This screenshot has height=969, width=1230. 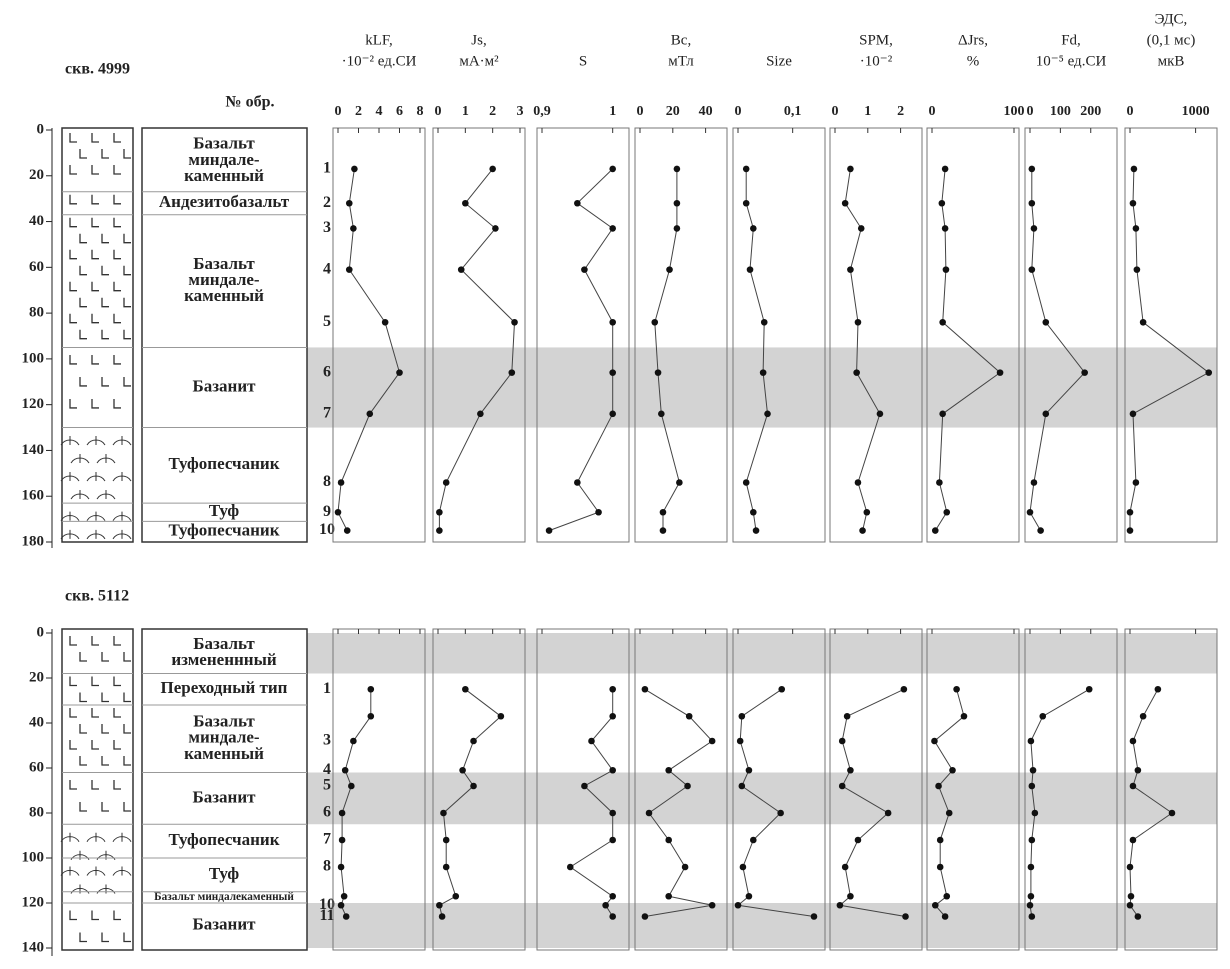 What do you see at coordinates (33, 902) in the screenshot?
I see `depth-tick-label: 120` at bounding box center [33, 902].